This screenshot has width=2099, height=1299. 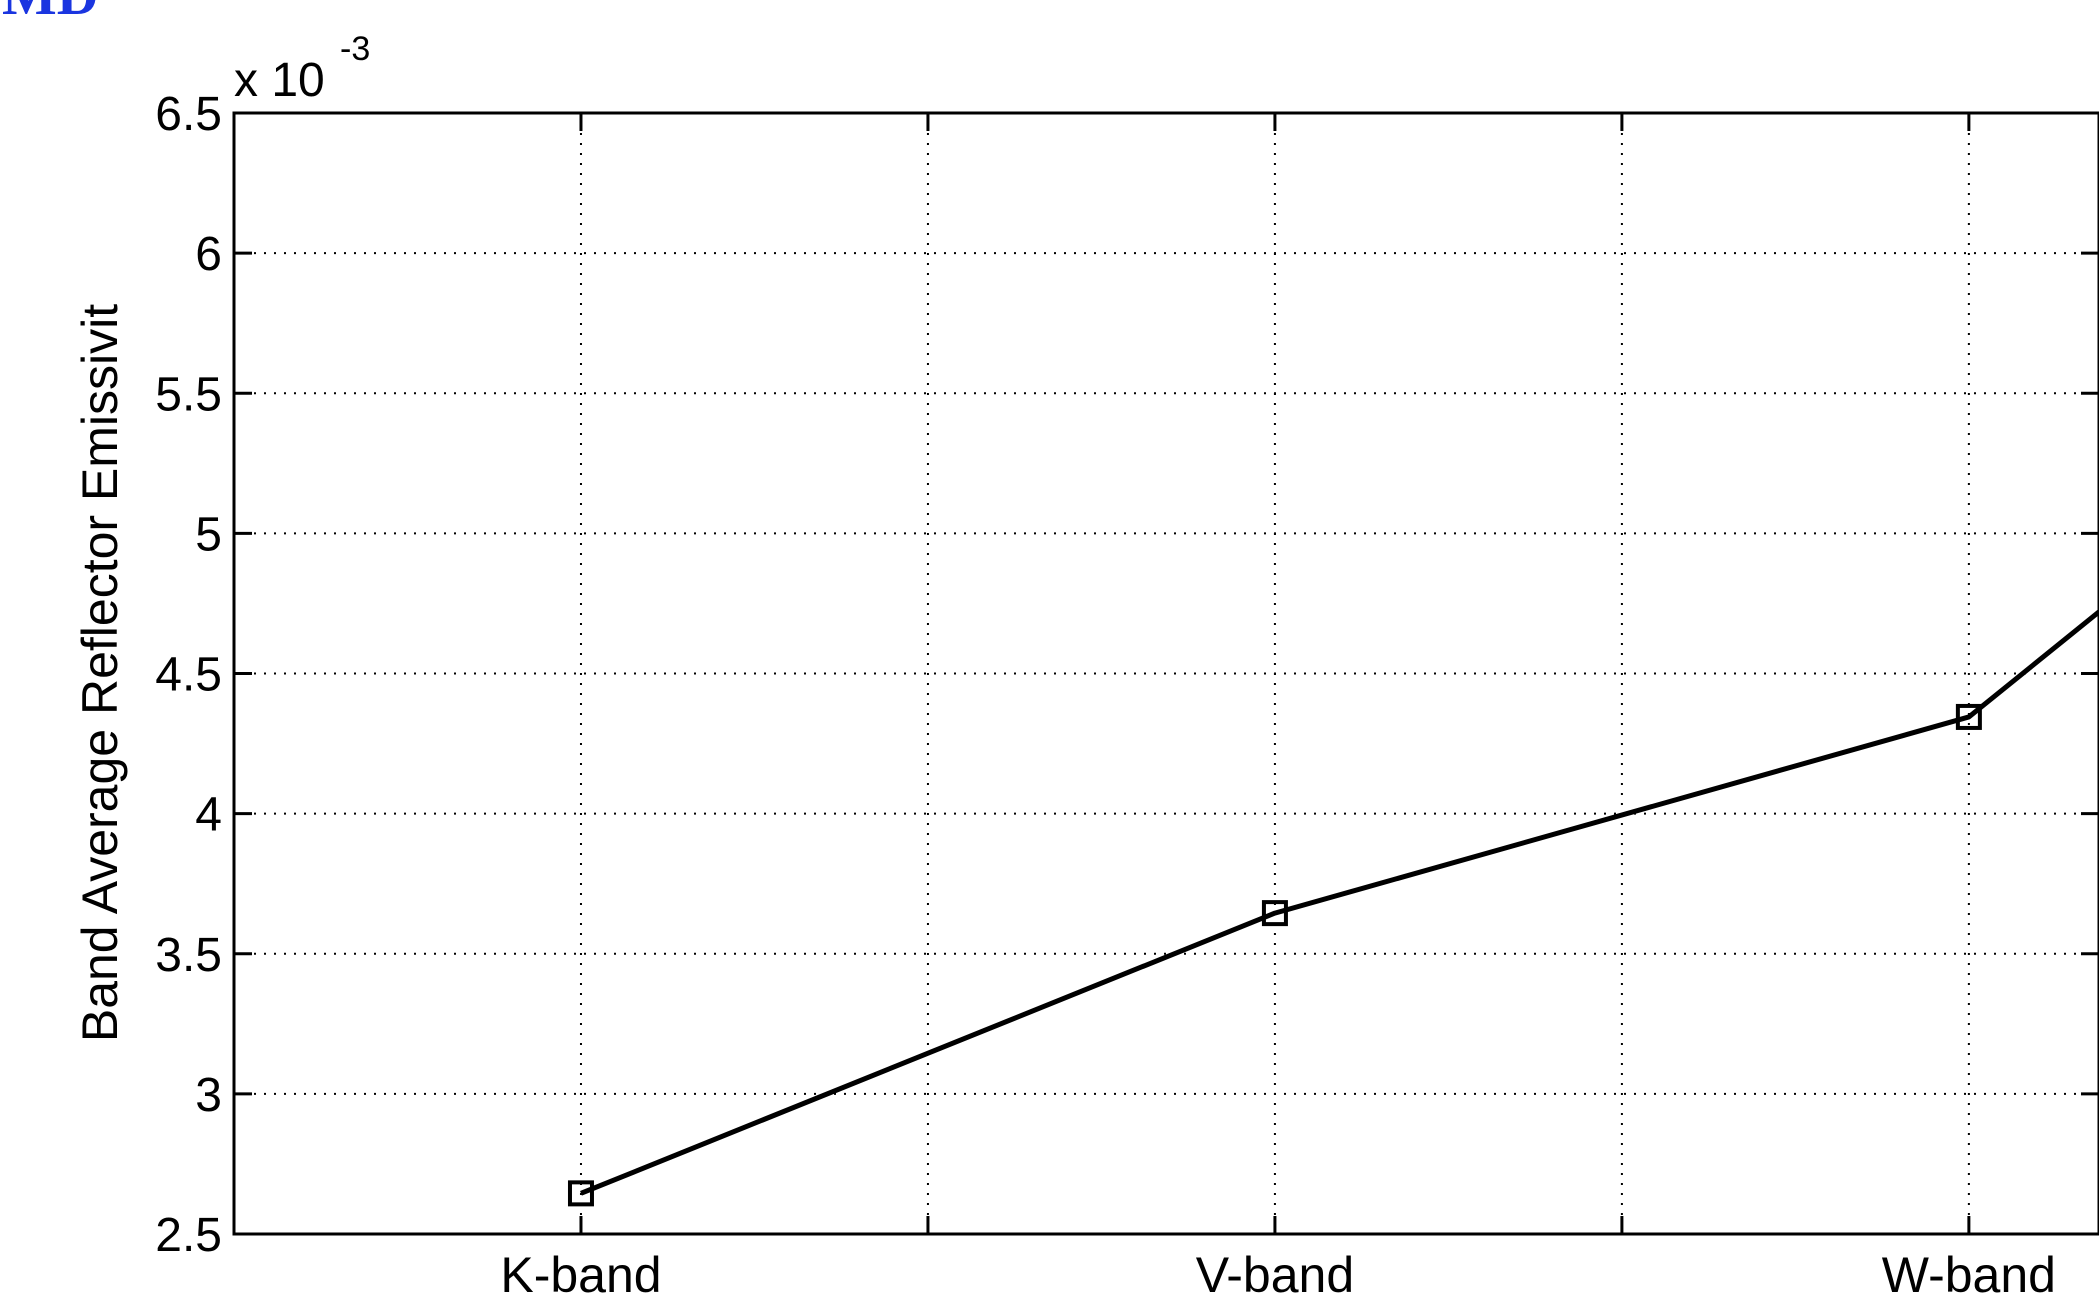 I want to click on page-header-text: MD, so click(x=50, y=12).